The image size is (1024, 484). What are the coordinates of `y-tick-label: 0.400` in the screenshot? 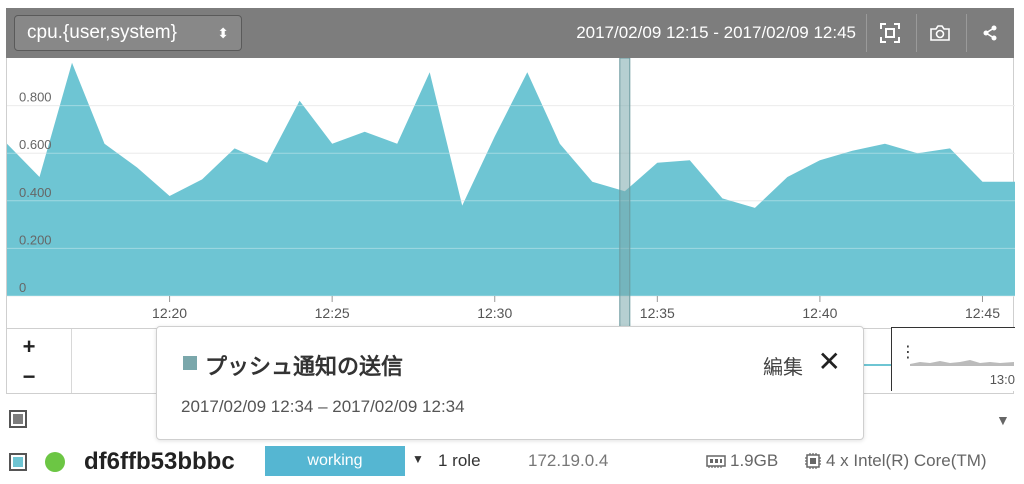 It's located at (35, 192).